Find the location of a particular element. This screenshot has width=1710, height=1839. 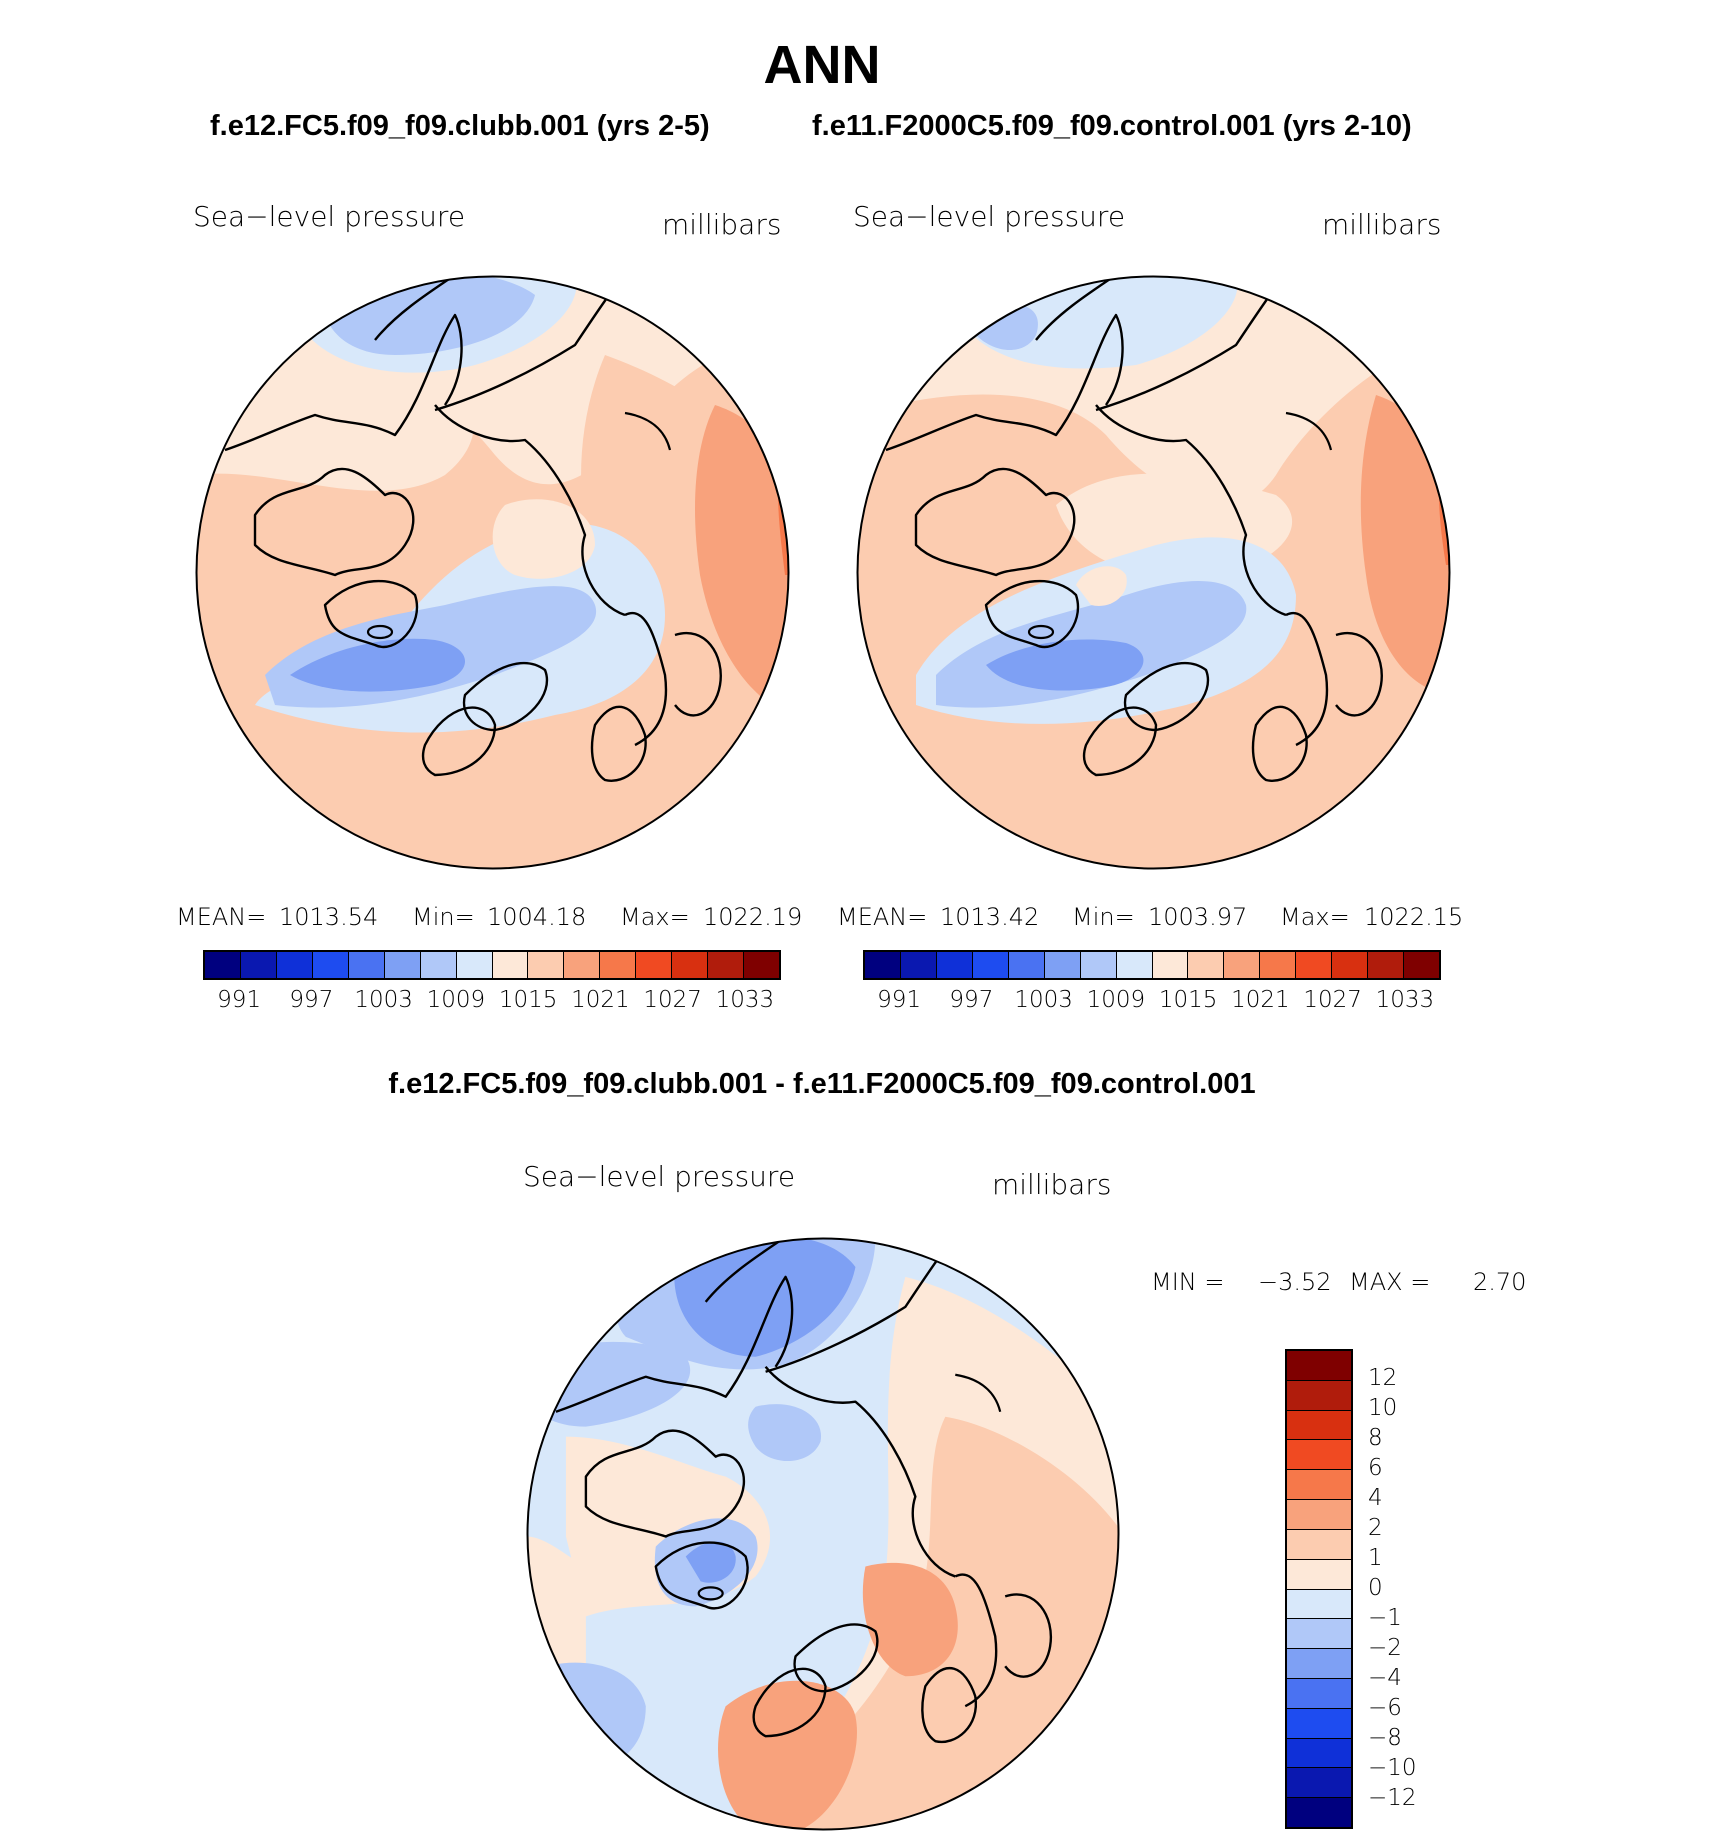

max-value-left: 1022.19 is located at coordinates (753, 917).